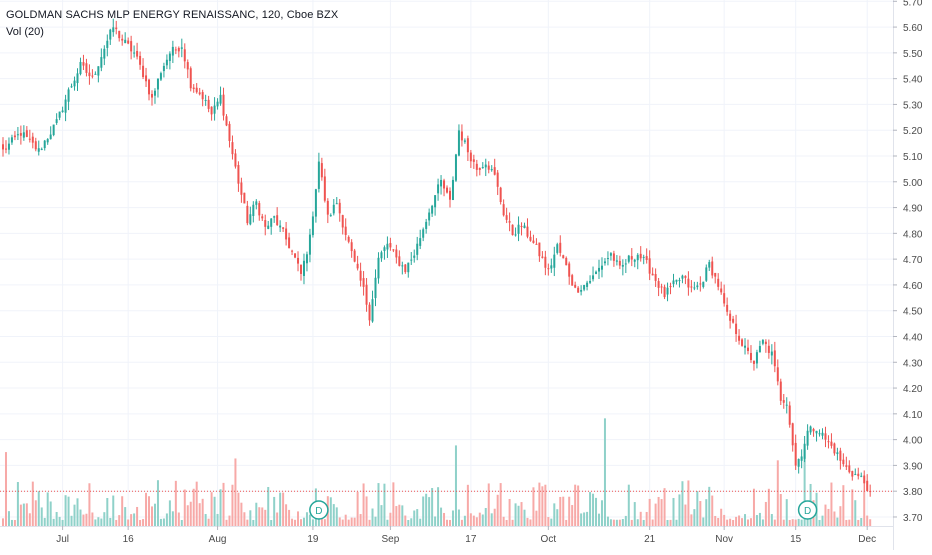 The height and width of the screenshot is (555, 932). I want to click on price-tick-label: 5.50, so click(913, 54).